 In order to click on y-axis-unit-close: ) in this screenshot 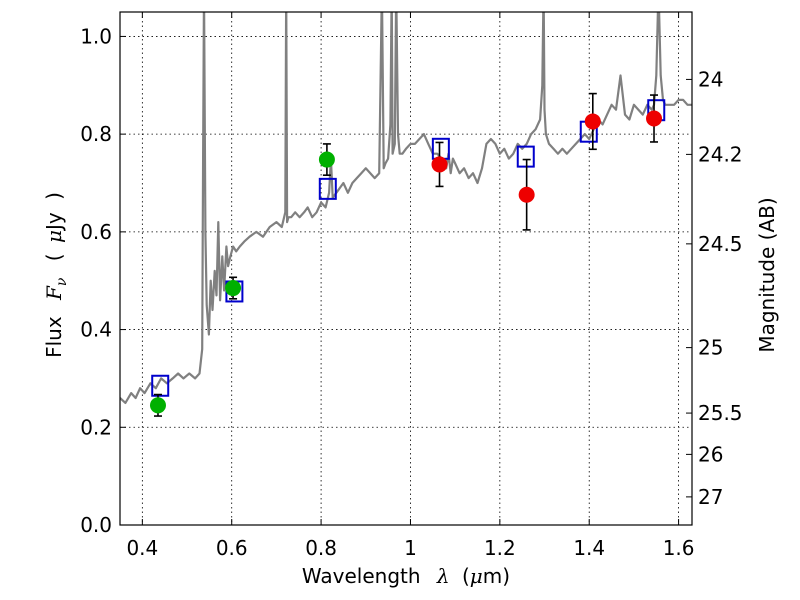, I will do `click(54, 196)`.